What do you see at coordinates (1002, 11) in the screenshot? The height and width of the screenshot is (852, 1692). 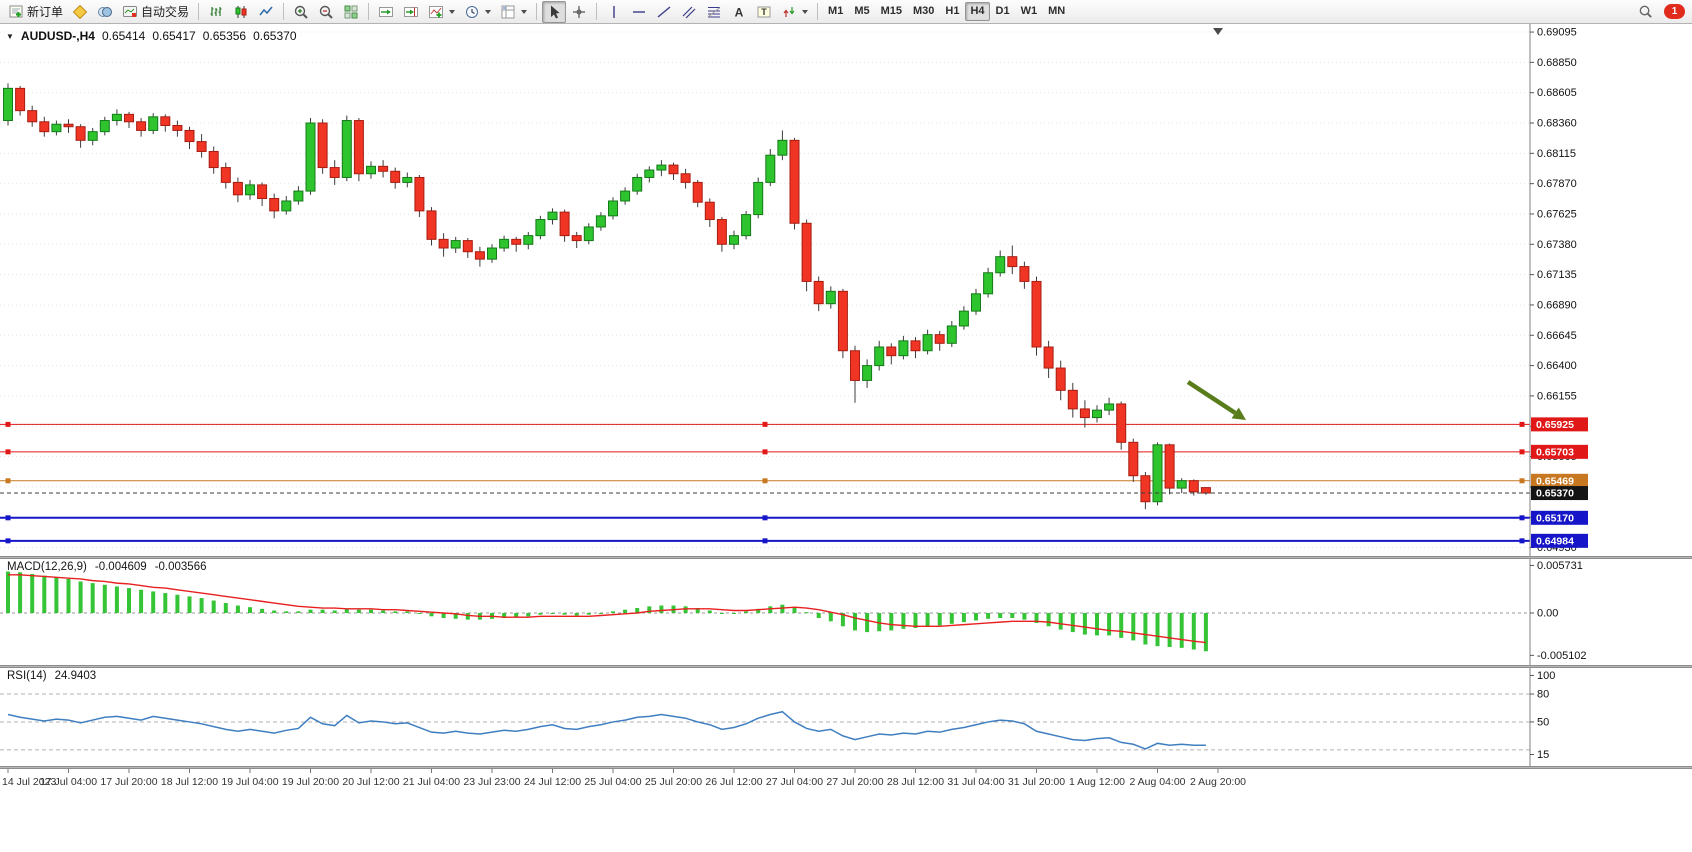 I see `timeframe-button-d1: D1` at bounding box center [1002, 11].